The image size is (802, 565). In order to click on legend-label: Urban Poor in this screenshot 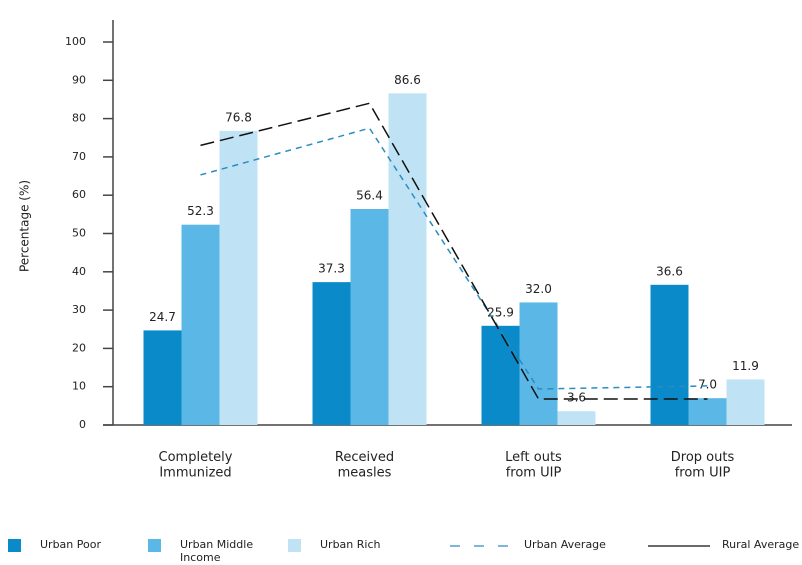, I will do `click(70, 544)`.